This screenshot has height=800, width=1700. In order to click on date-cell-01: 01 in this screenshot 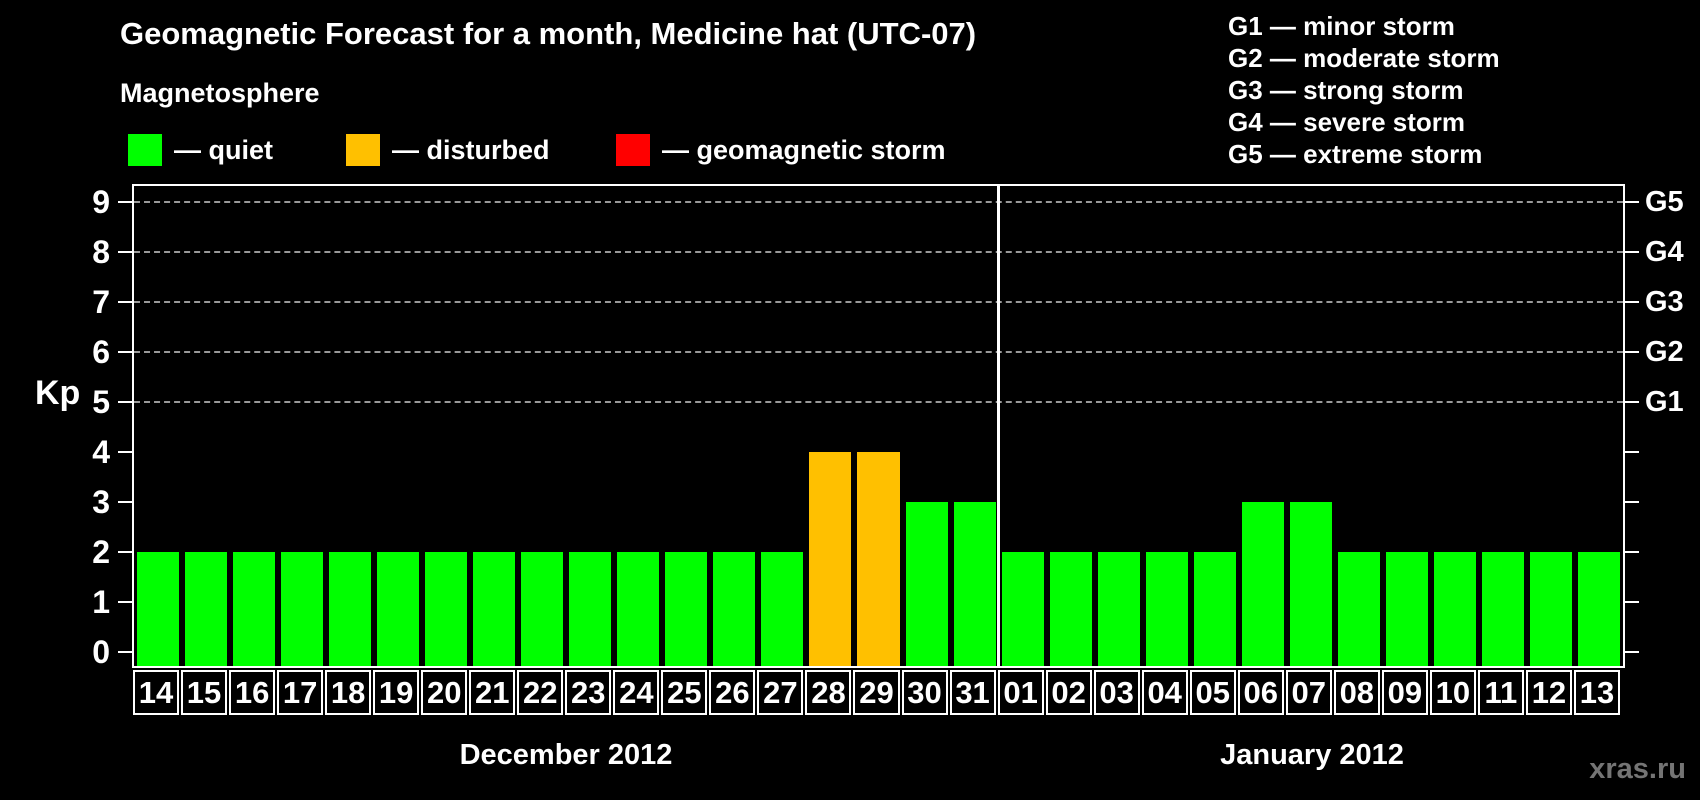, I will do `click(1020, 692)`.